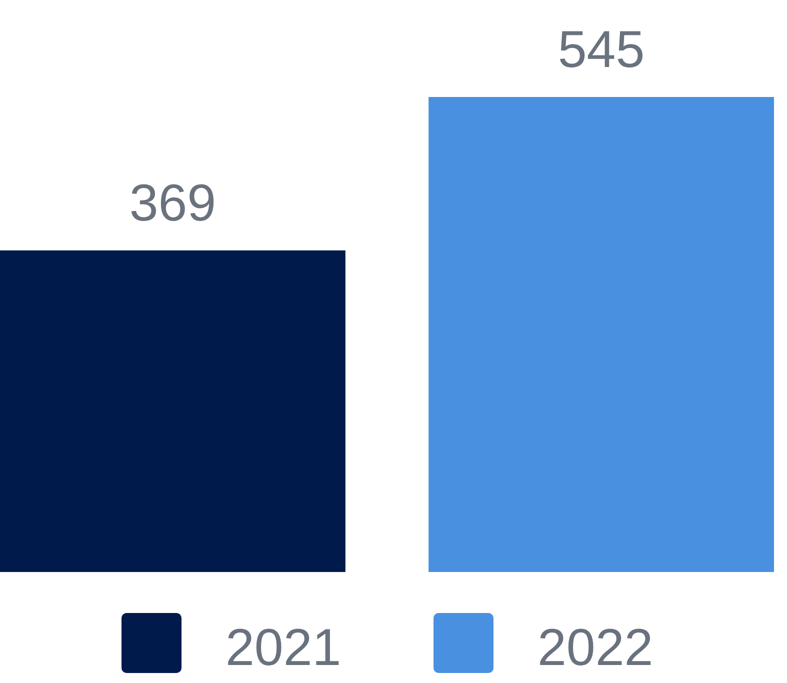 The width and height of the screenshot is (787, 683). I want to click on legend-label: 2021, so click(284, 648).